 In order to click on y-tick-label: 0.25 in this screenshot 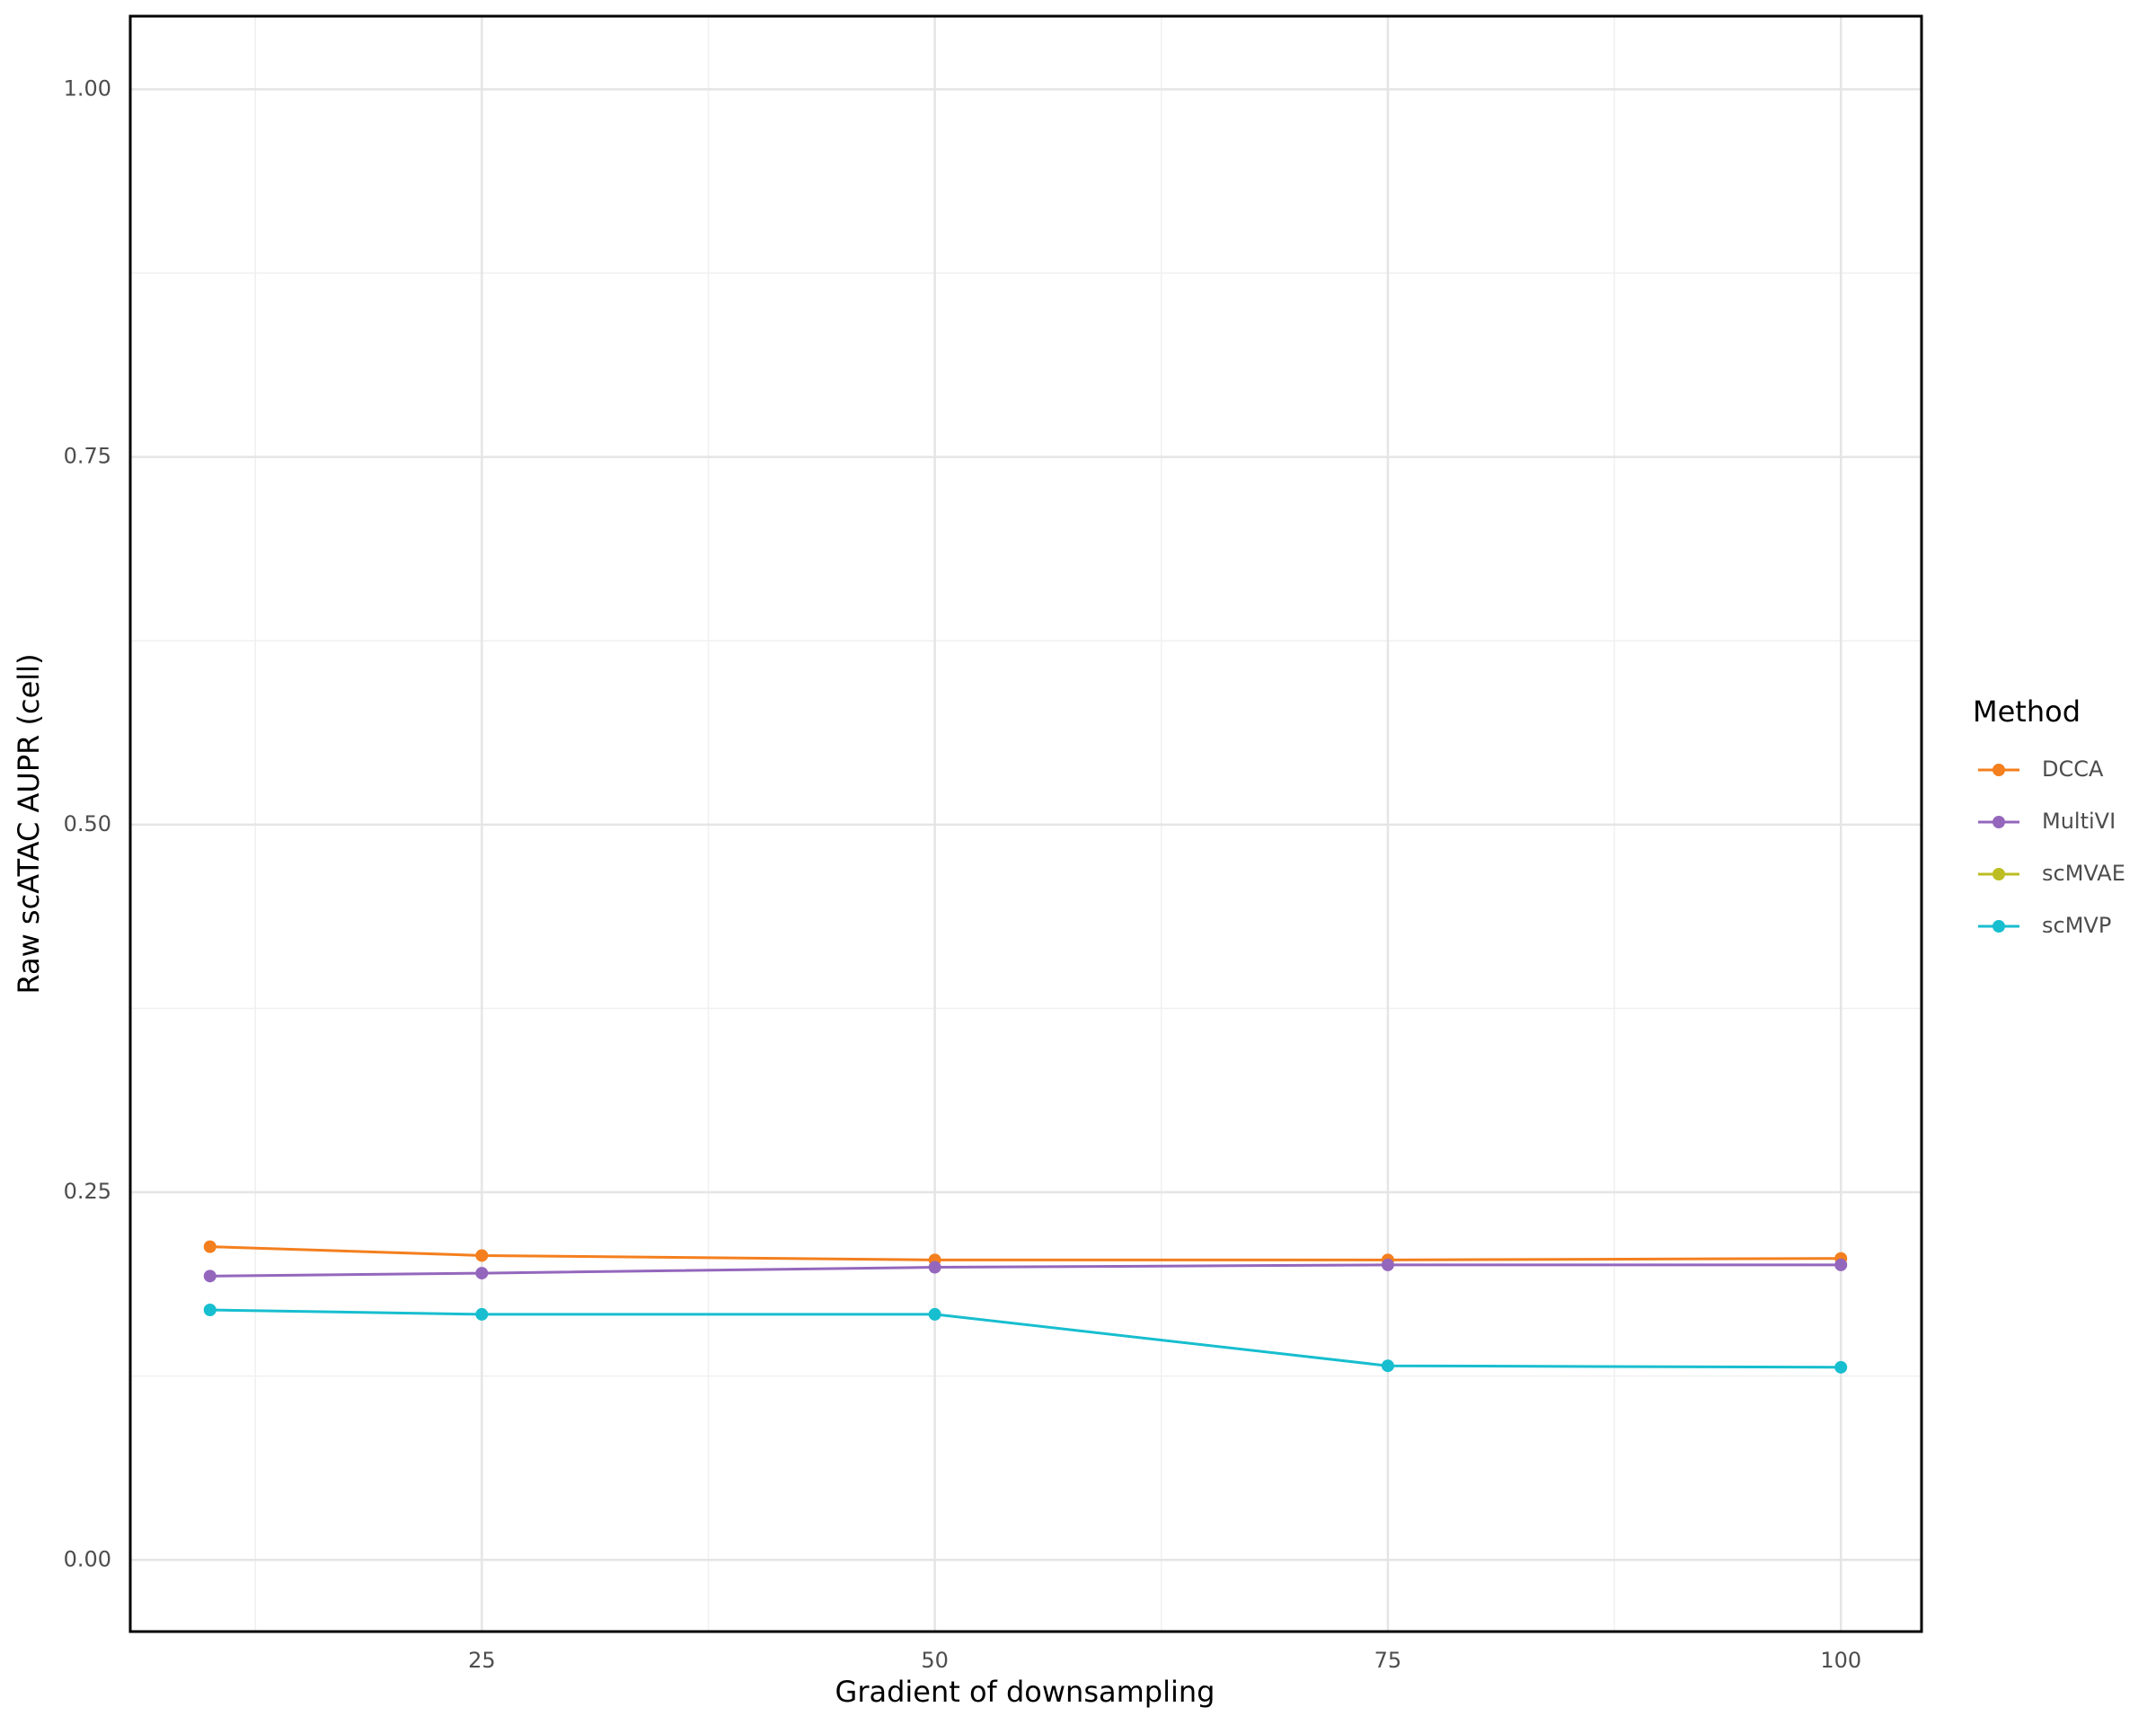, I will do `click(87, 1191)`.